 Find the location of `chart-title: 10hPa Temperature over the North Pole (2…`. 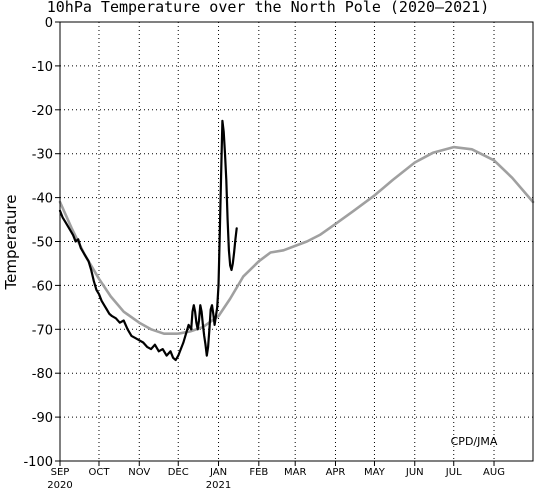

chart-title: 10hPa Temperature over the North Pole (2… is located at coordinates (268, 8).